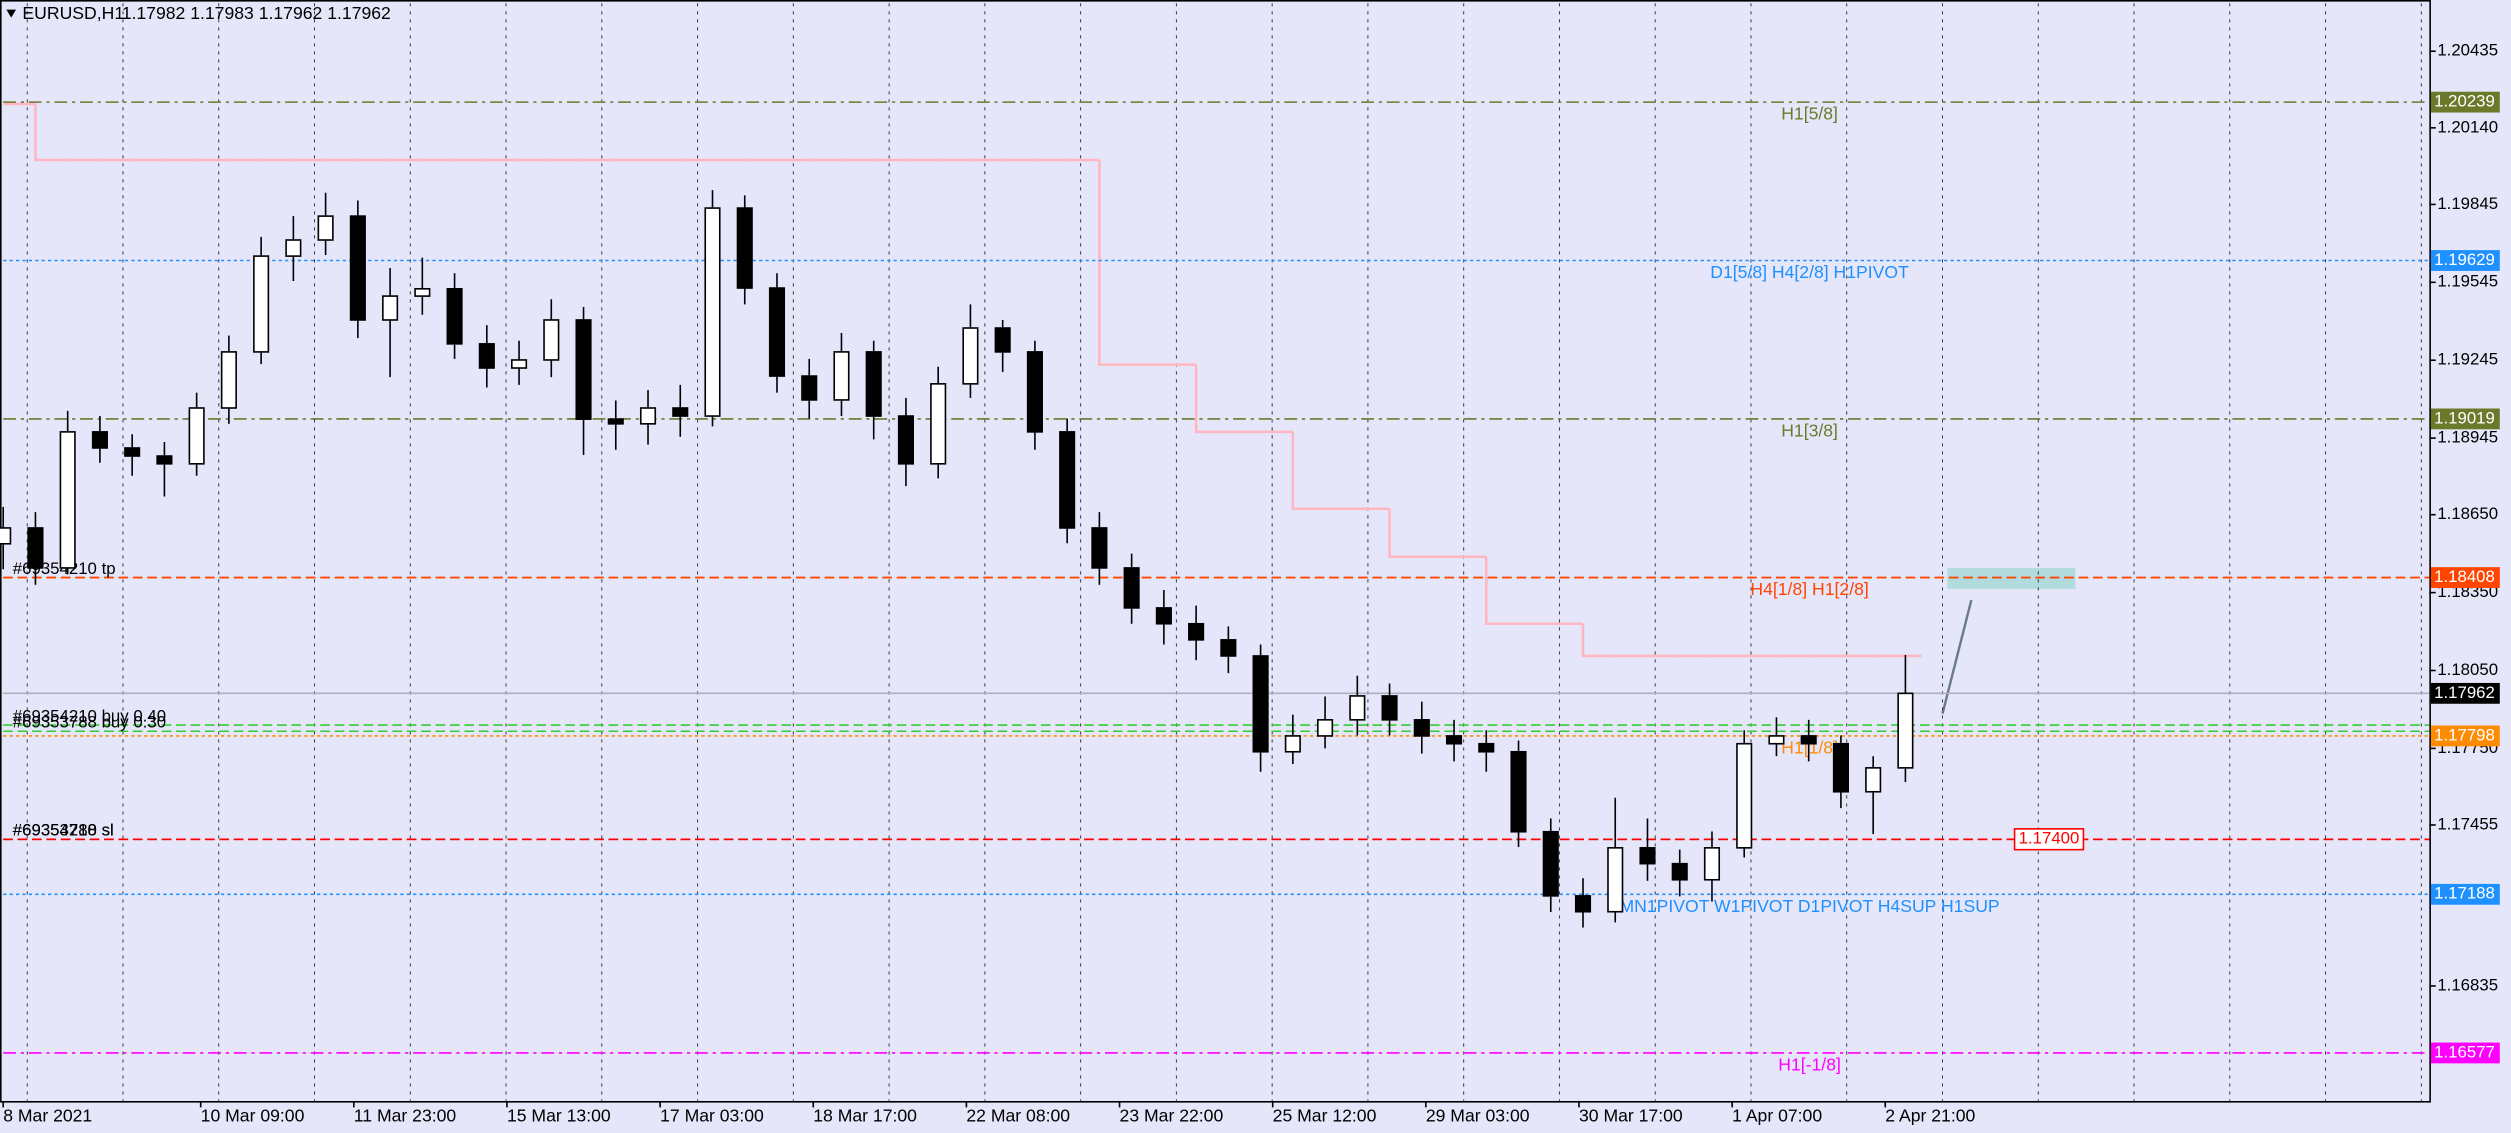 The width and height of the screenshot is (2511, 1133). I want to click on x-tick-label: 10 Mar 09:00, so click(253, 1116).